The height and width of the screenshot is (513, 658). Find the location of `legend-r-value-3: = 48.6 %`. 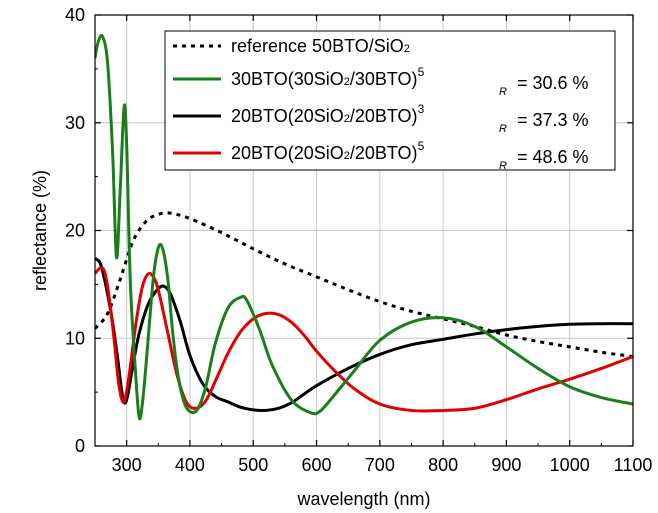

legend-r-value-3: = 48.6 % is located at coordinates (553, 157).